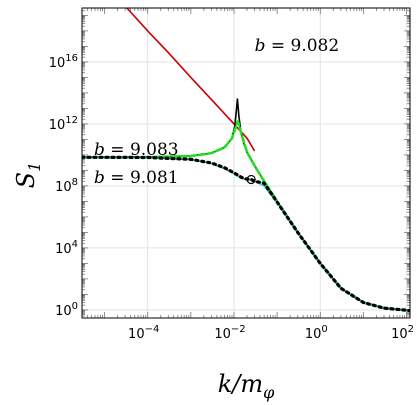 Image resolution: width=417 pixels, height=405 pixels. I want to click on annotation-label: b = 9.083, so click(136, 150).